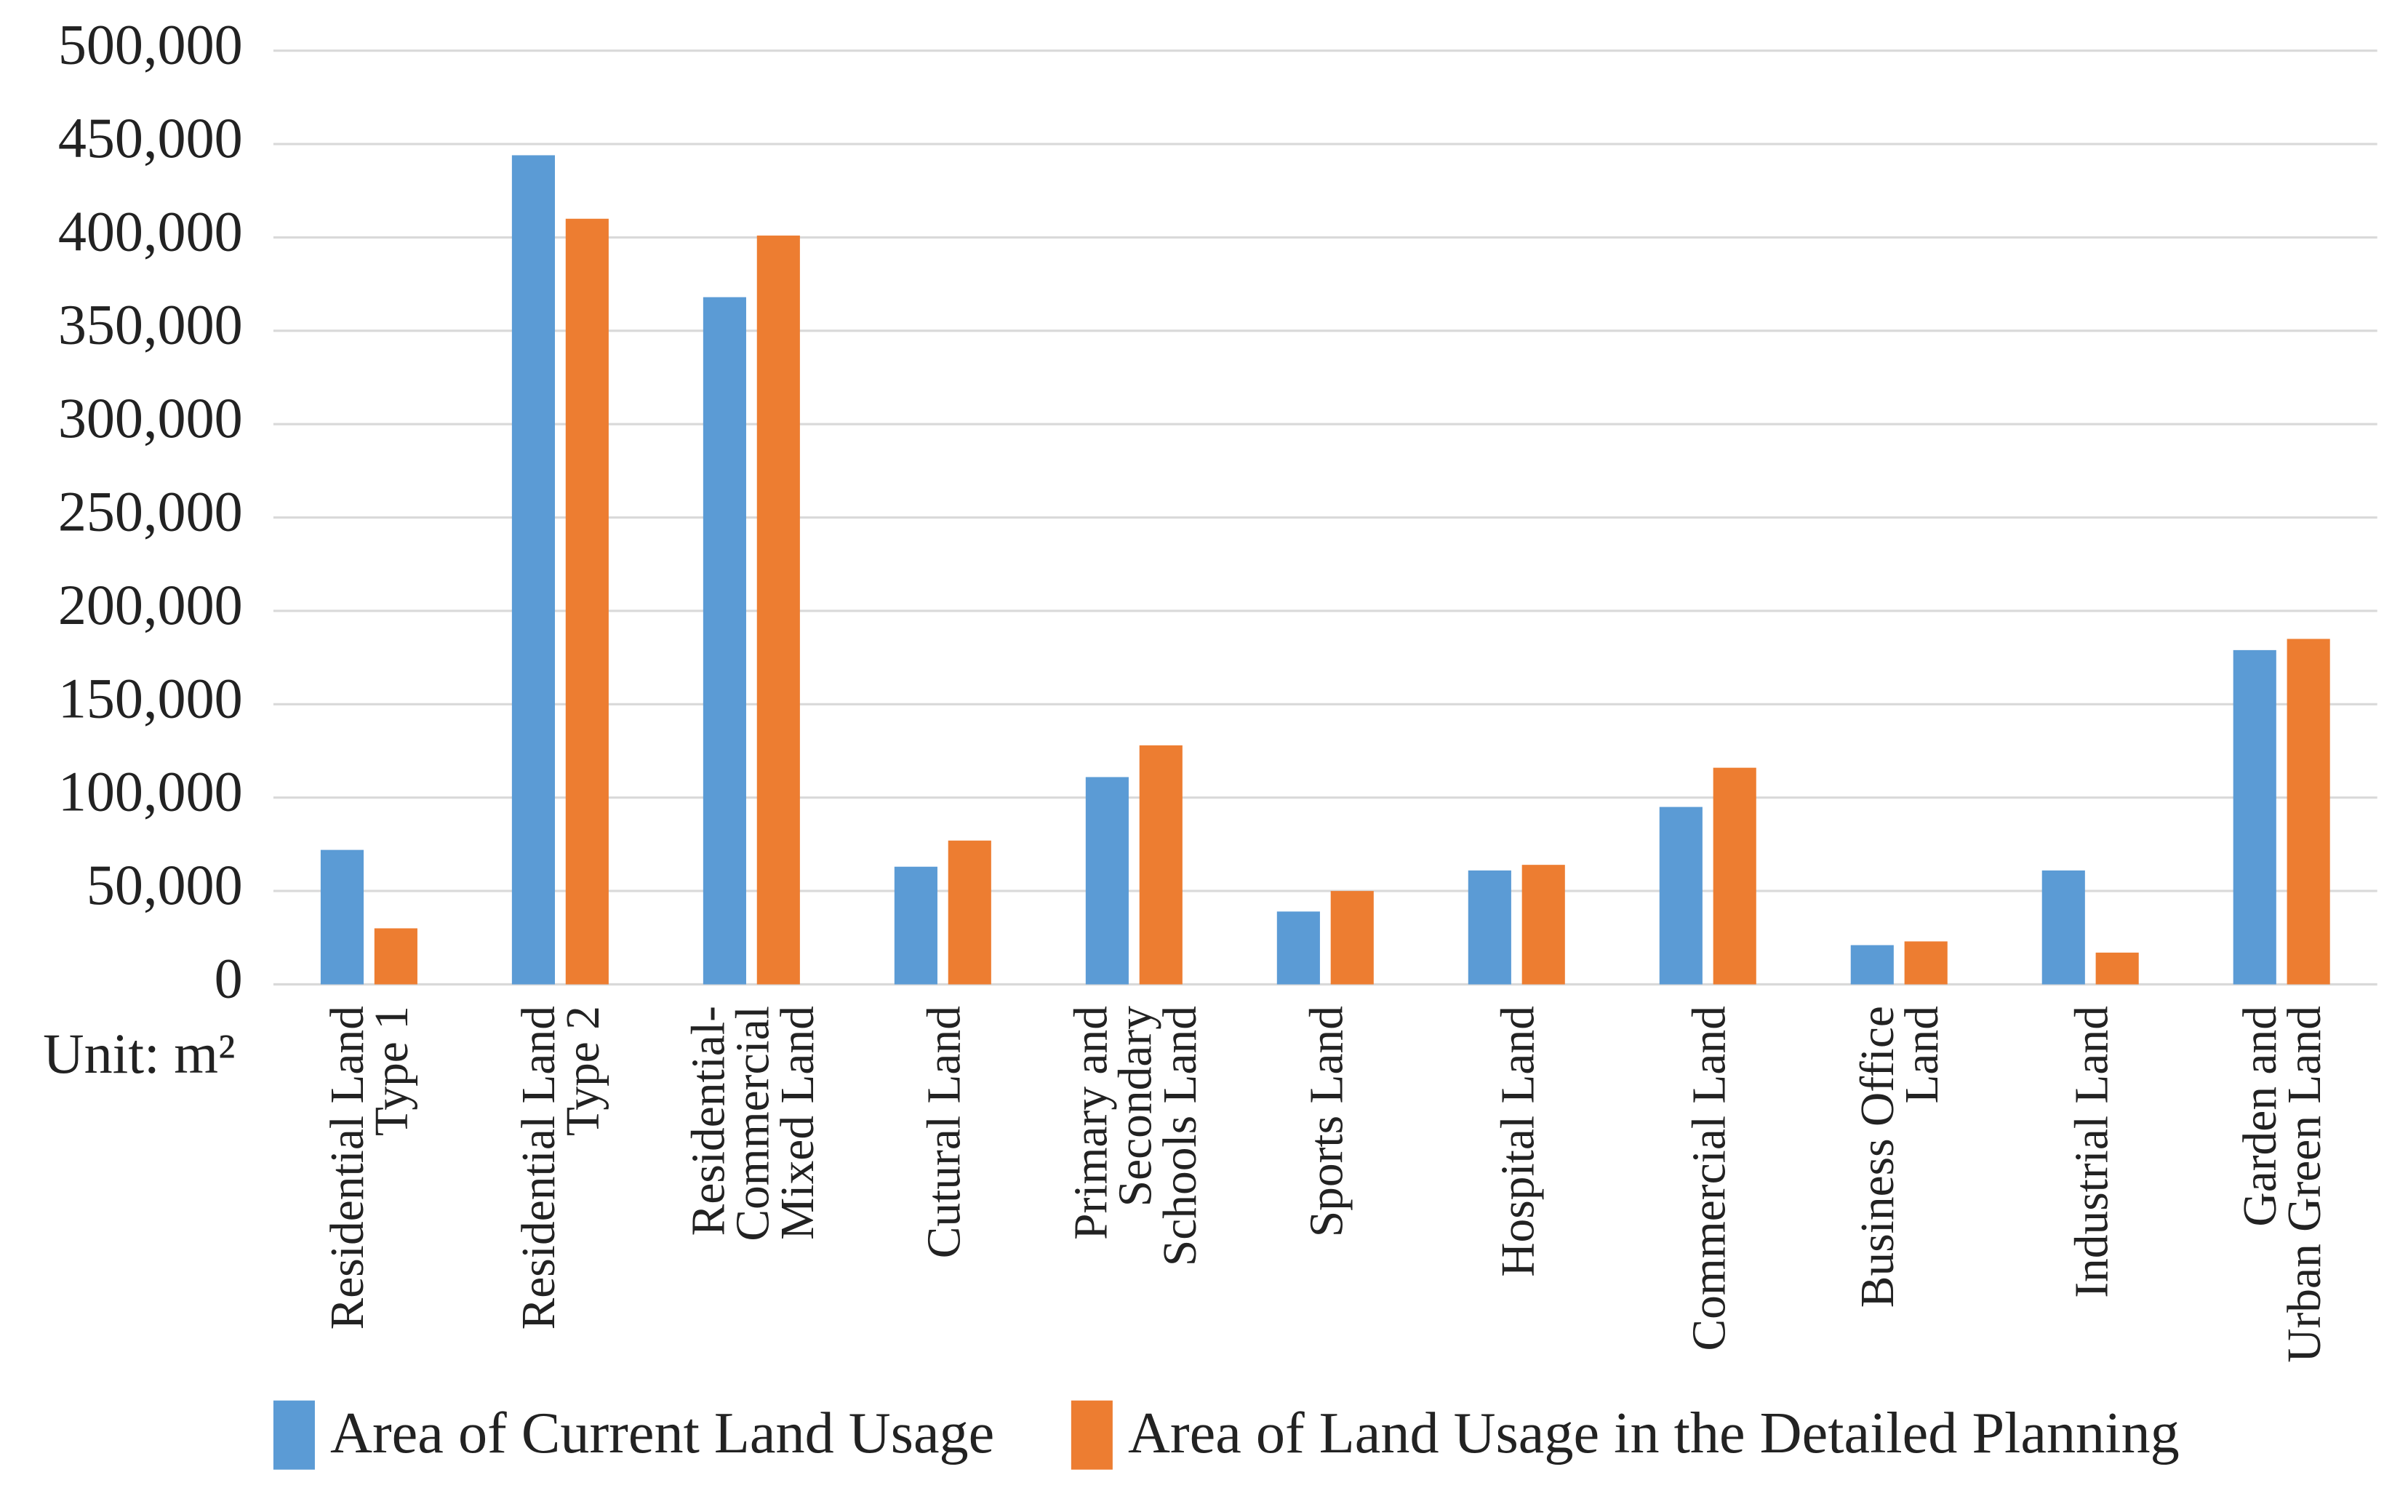 Image resolution: width=2408 pixels, height=1512 pixels. I want to click on x-tick-box: Commercial Land, so click(1708, 1178).